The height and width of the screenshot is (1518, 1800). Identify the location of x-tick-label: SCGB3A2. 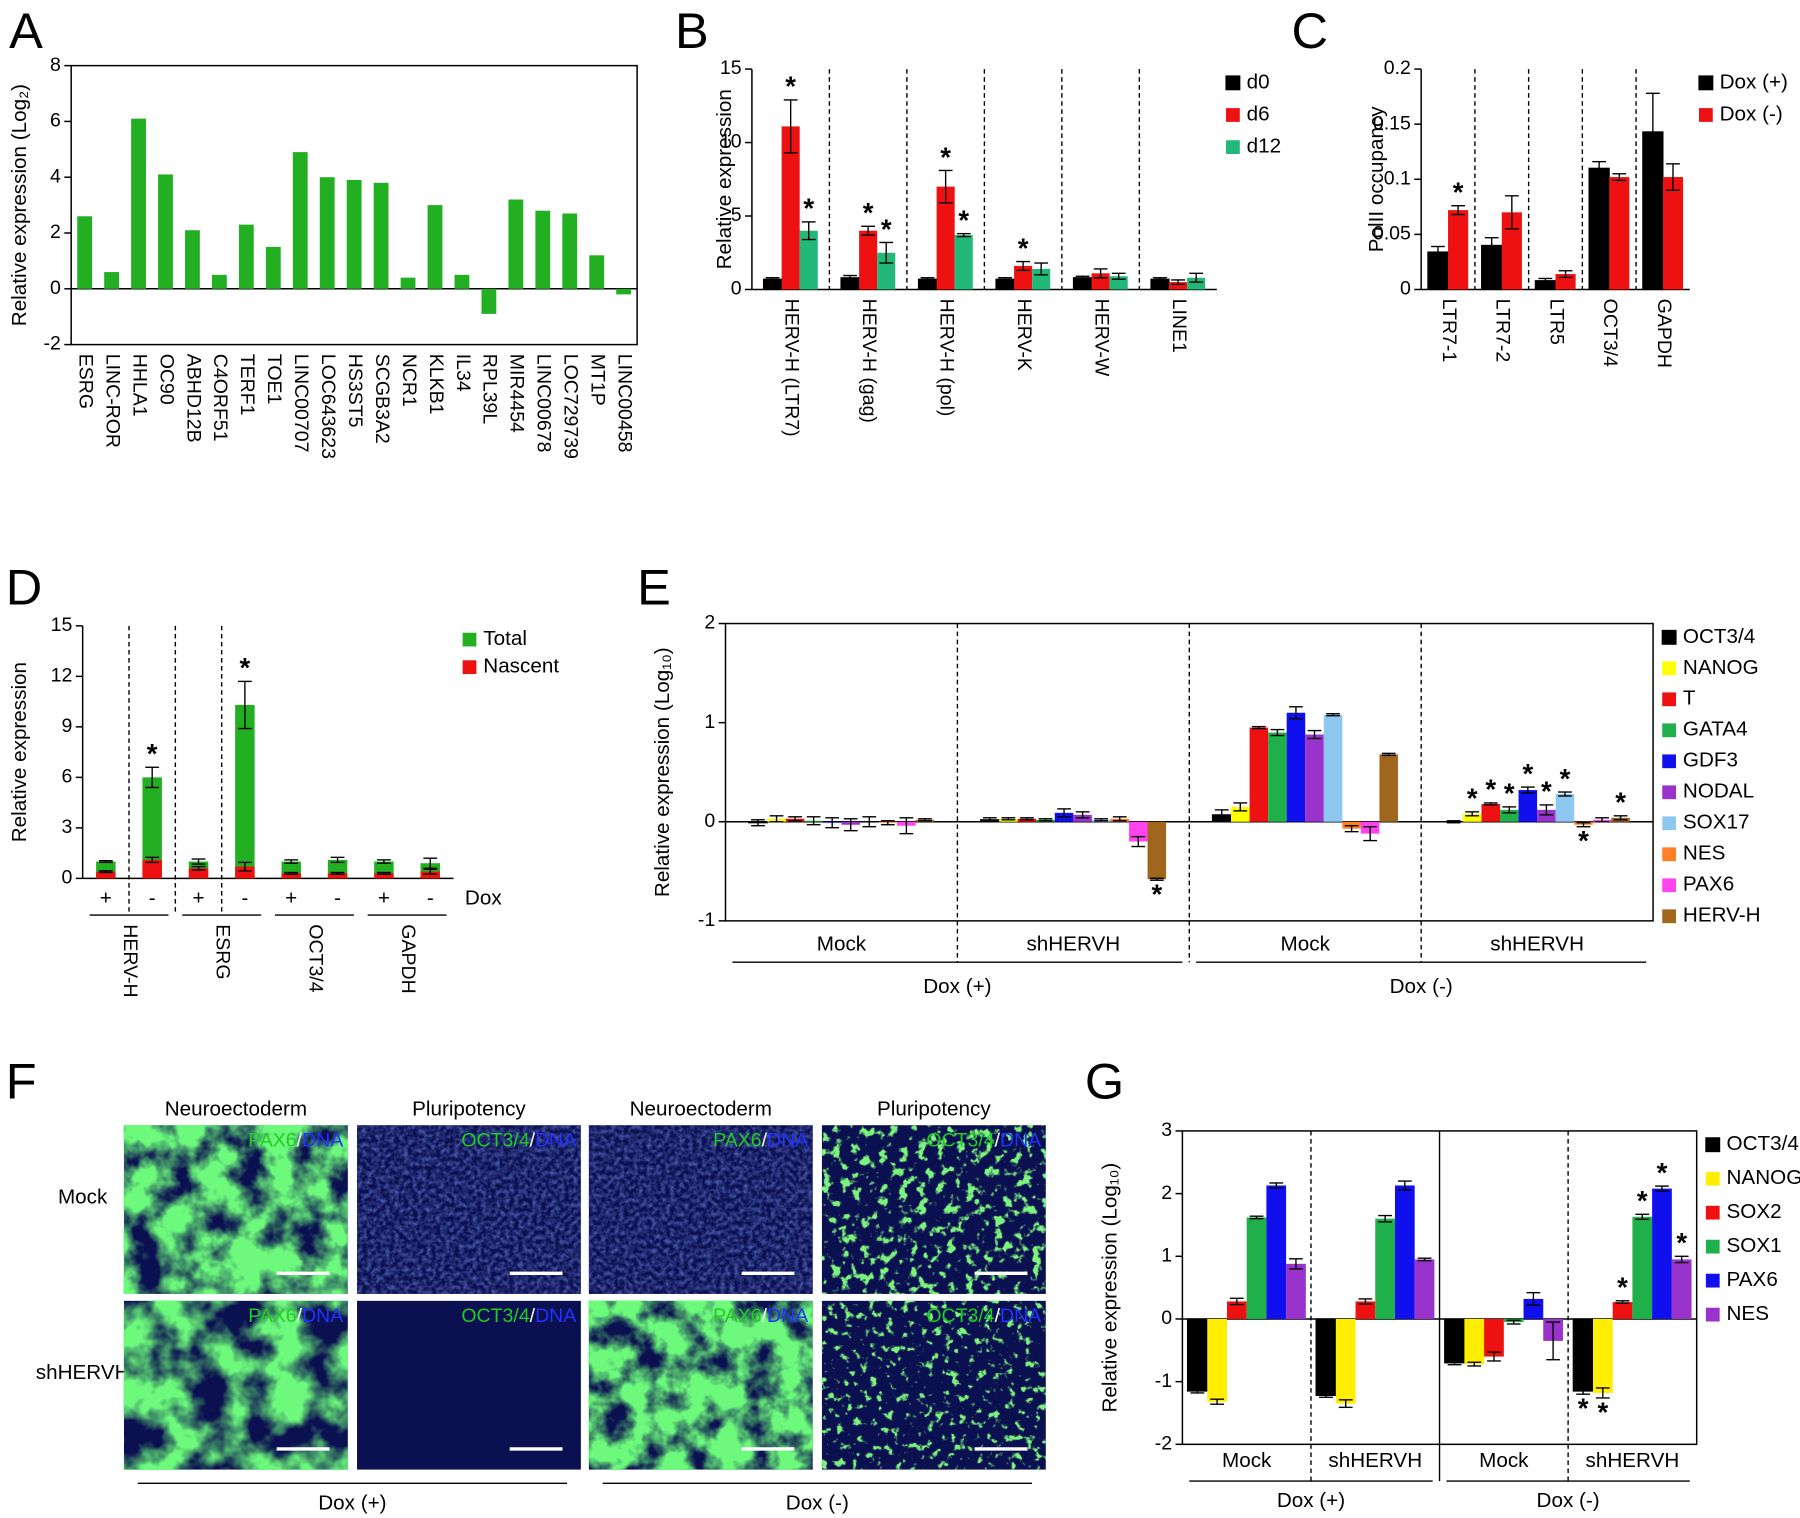
(382, 399).